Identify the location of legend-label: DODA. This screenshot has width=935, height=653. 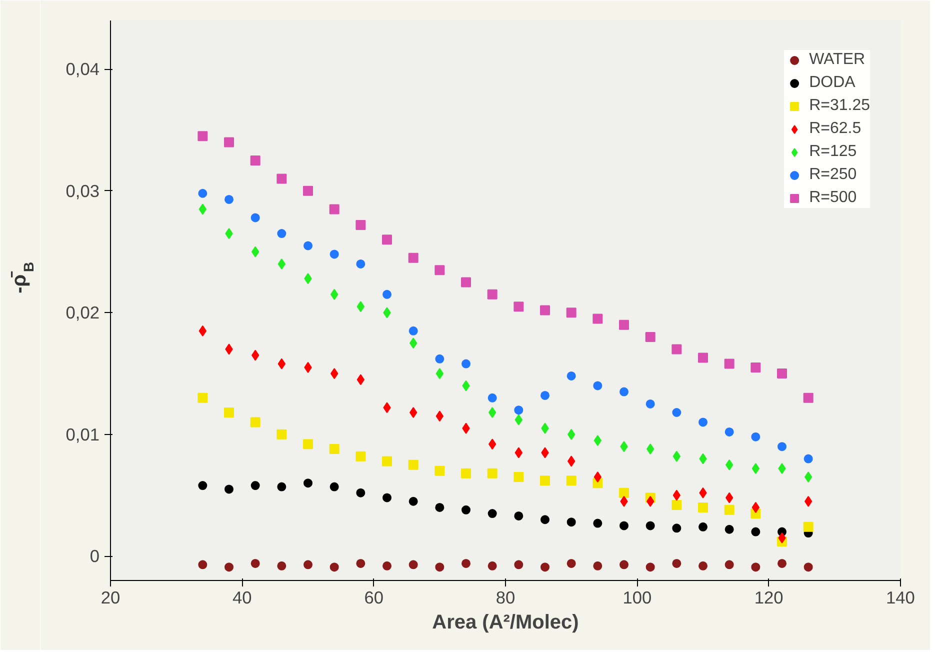
(832, 83).